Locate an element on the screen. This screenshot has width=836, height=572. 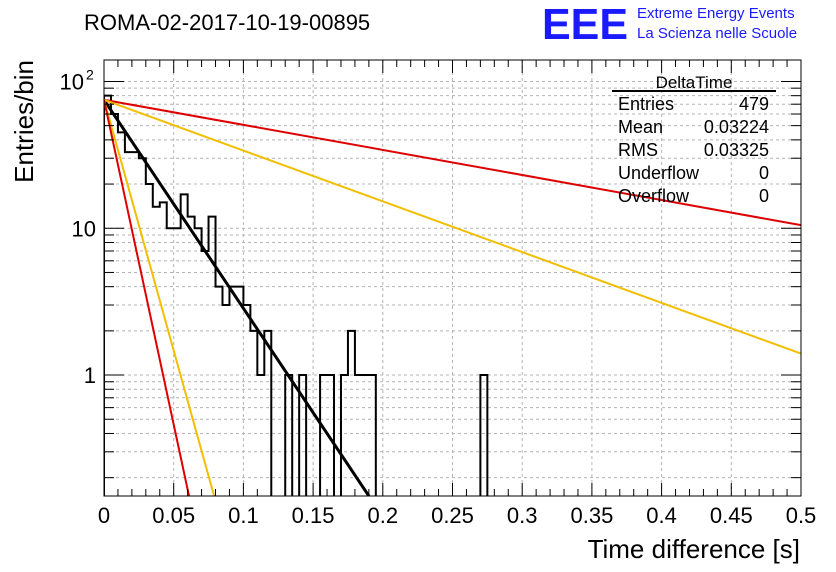
x-tick-label: 0.45 is located at coordinates (731, 515).